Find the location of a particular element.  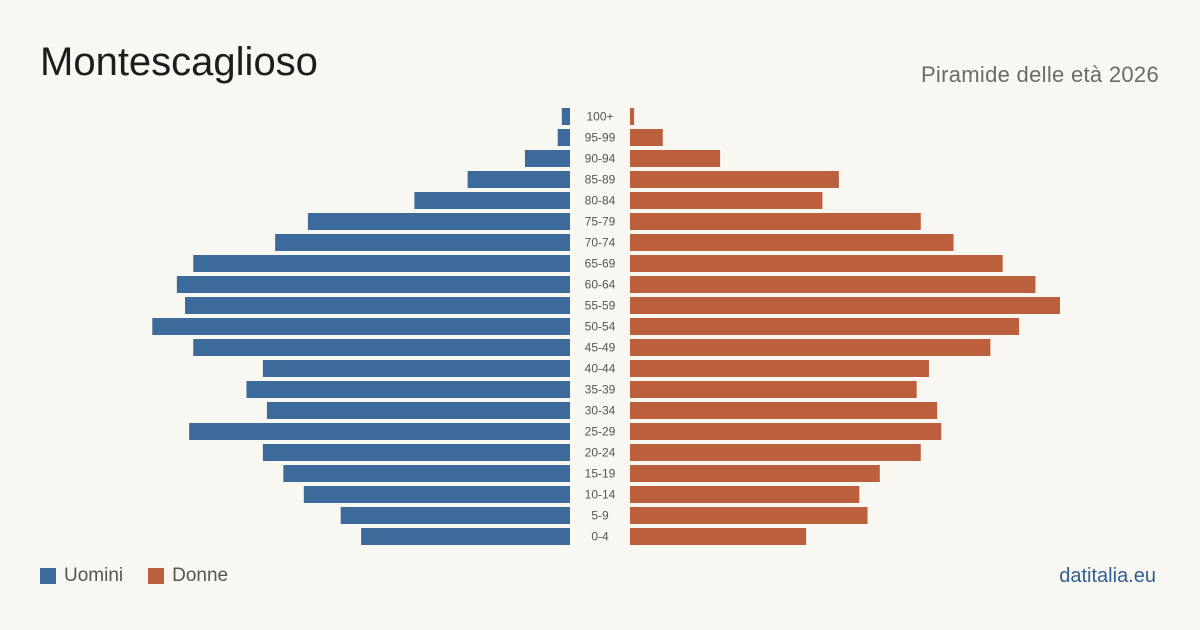

age-group-label: 0-4 is located at coordinates (600, 537).